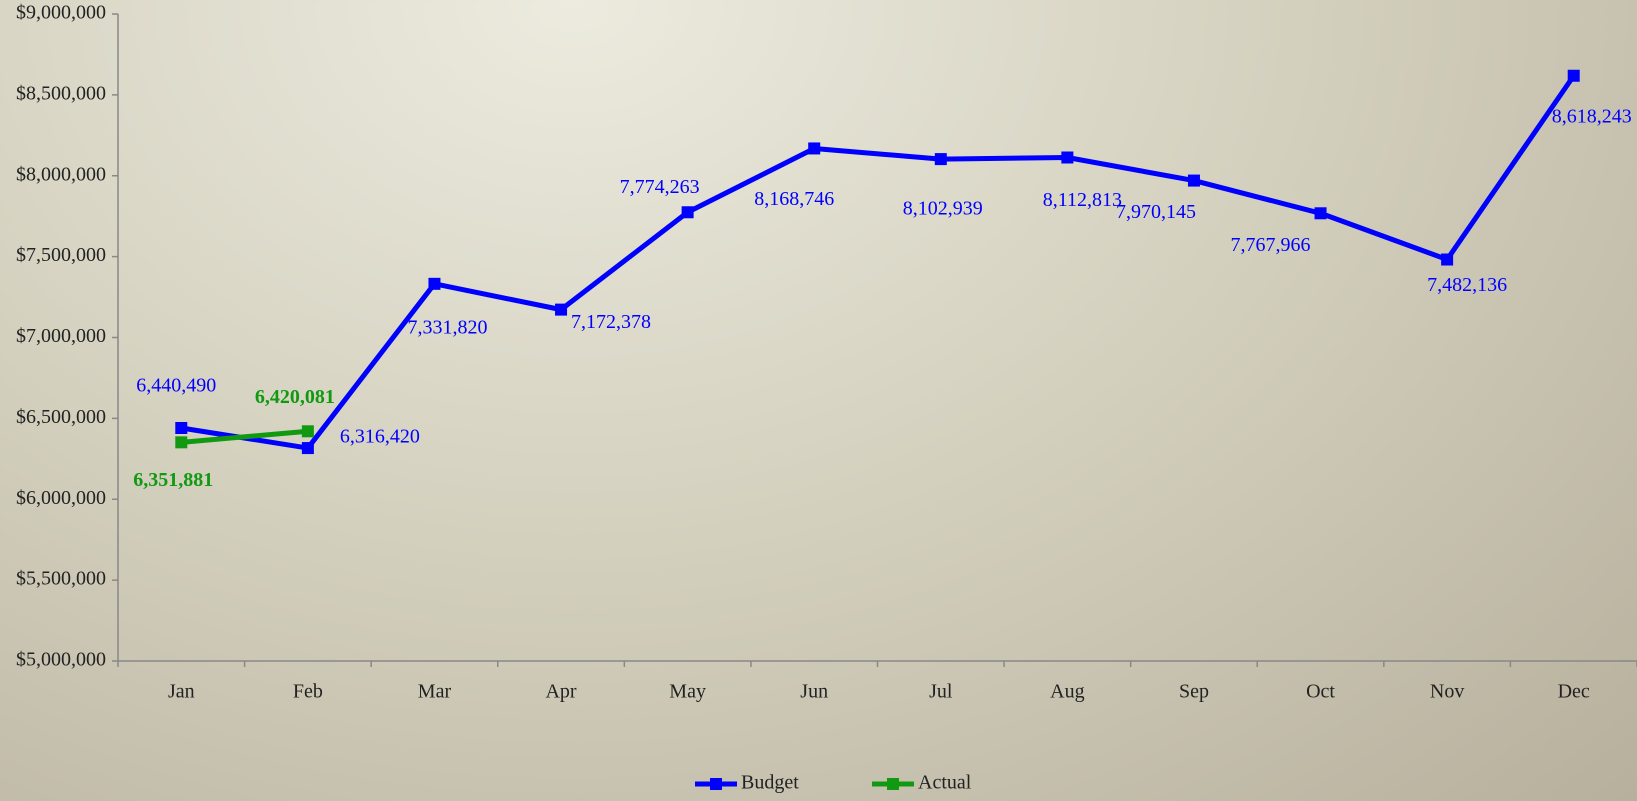  Describe the element at coordinates (308, 692) in the screenshot. I see `x-tick-label: Feb` at that location.